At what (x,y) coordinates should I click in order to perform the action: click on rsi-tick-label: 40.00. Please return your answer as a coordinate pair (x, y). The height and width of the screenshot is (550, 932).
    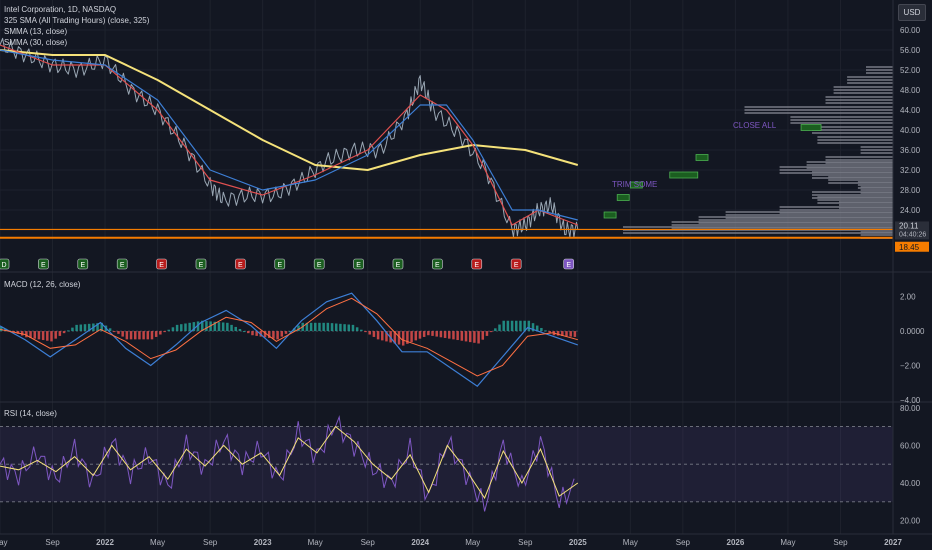
    Looking at the image, I should click on (910, 483).